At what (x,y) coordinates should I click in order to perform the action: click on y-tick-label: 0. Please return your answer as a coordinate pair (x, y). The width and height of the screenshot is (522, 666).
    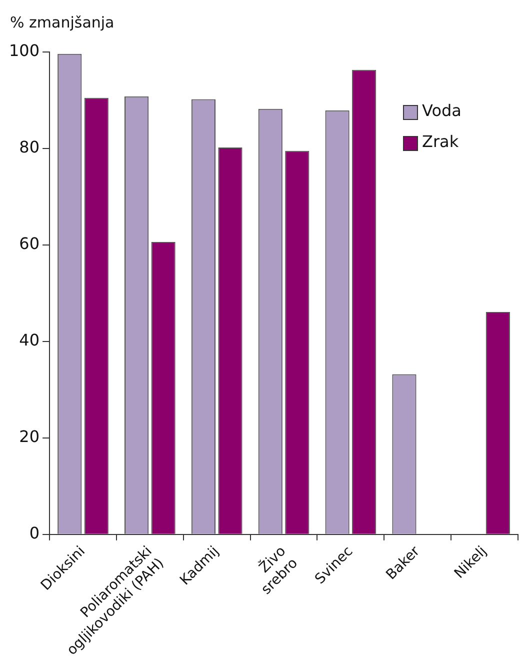
    Looking at the image, I should click on (34, 533).